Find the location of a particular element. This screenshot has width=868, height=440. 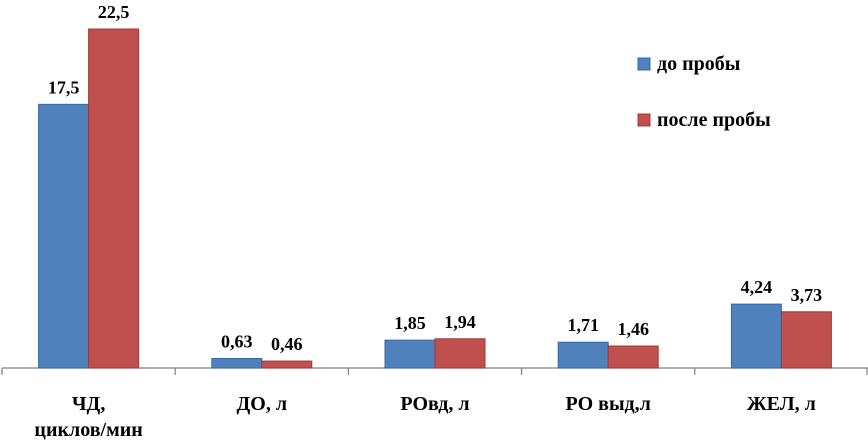

data-label: 0,63 is located at coordinates (237, 342).